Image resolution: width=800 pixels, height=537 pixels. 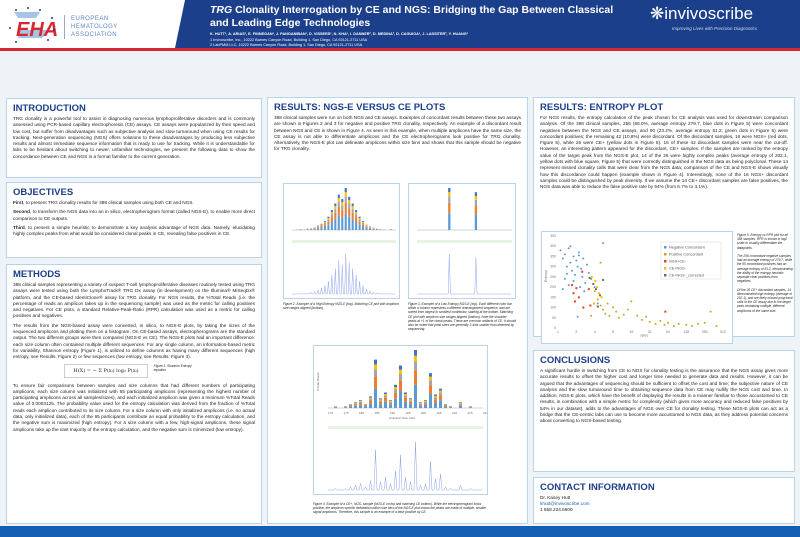 What do you see at coordinates (665, 268) in the screenshot?
I see `legend-marker` at bounding box center [665, 268].